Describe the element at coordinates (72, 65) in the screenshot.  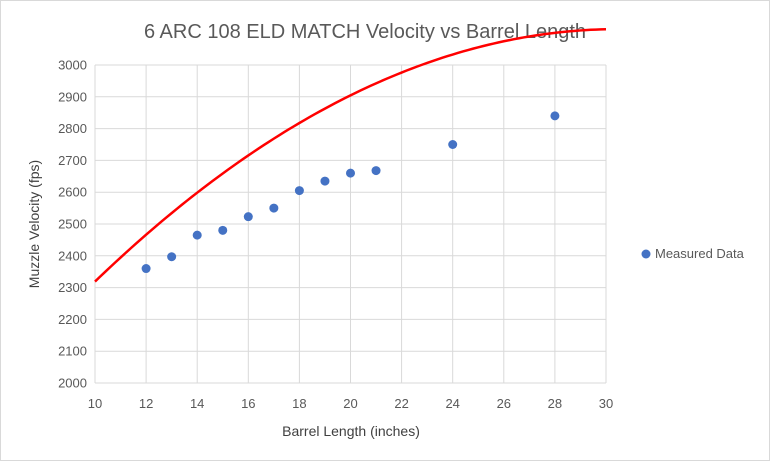
I see `y-tick-label: 3000` at that location.